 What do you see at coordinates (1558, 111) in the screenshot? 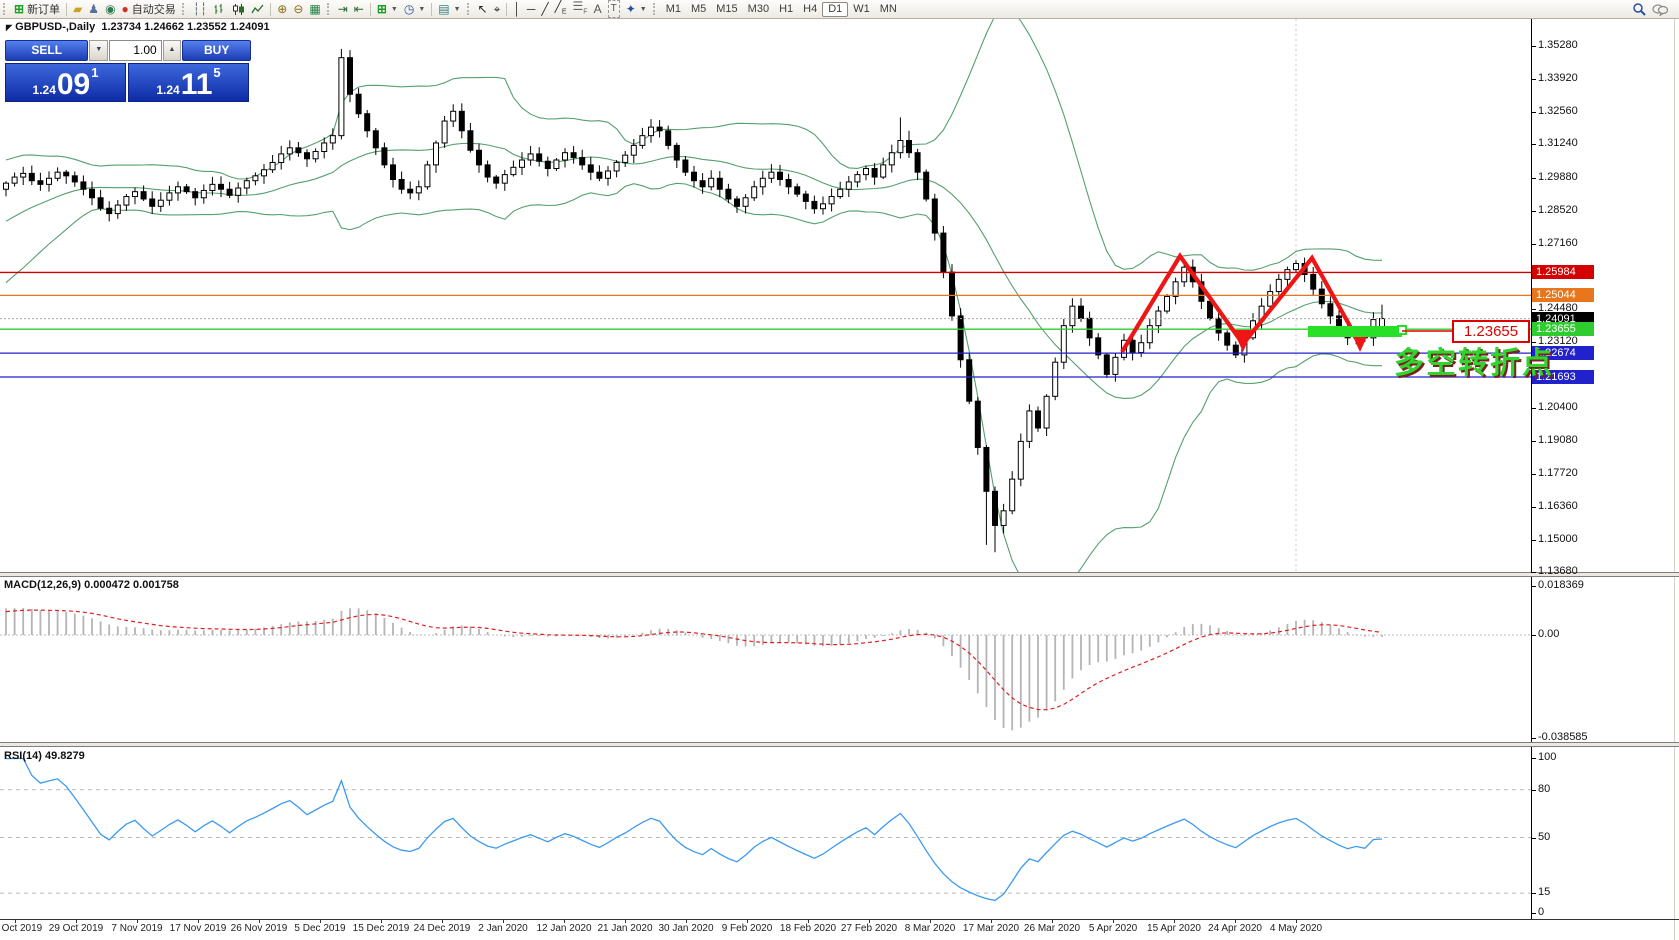
I see `price-tick-label: 1.32560` at bounding box center [1558, 111].